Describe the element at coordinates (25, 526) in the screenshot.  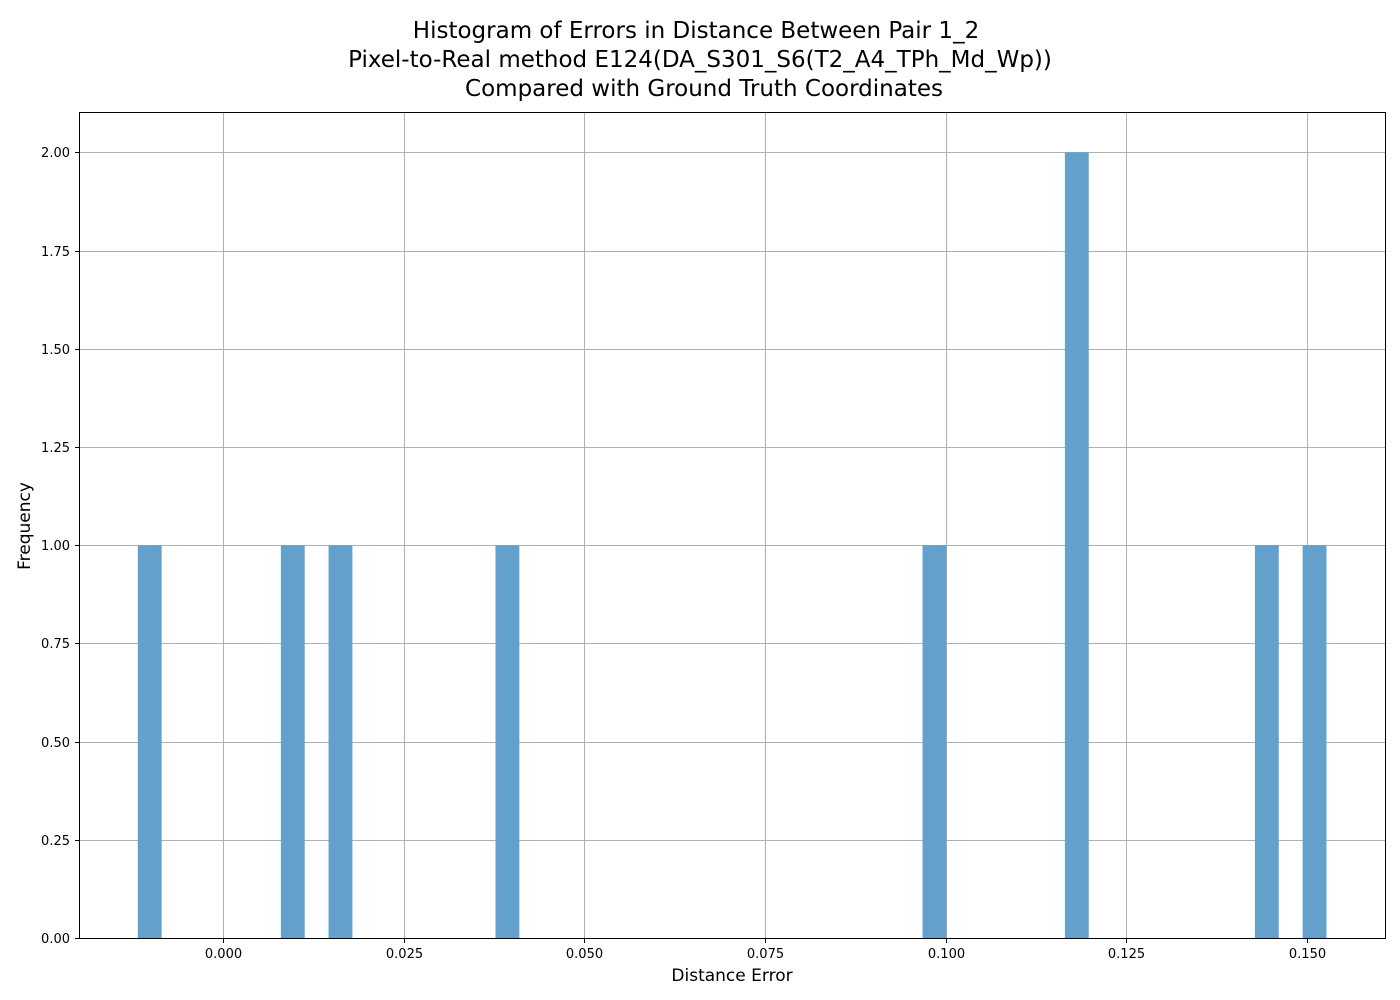
I see `y-axis-label: Frequency` at that location.